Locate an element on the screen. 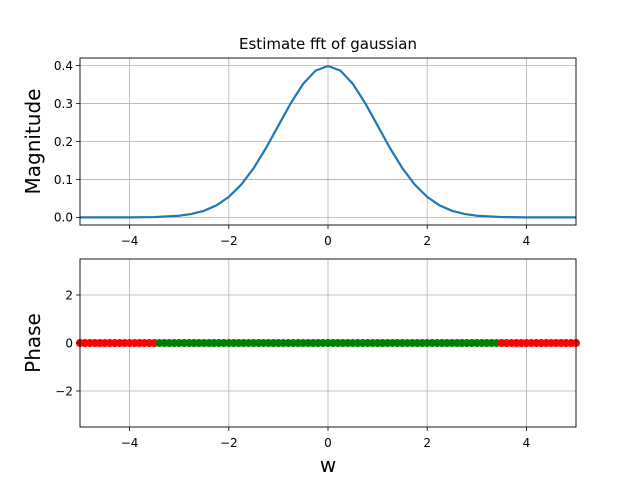 The width and height of the screenshot is (640, 480). phase-x-tick-label: −2 is located at coordinates (229, 443).